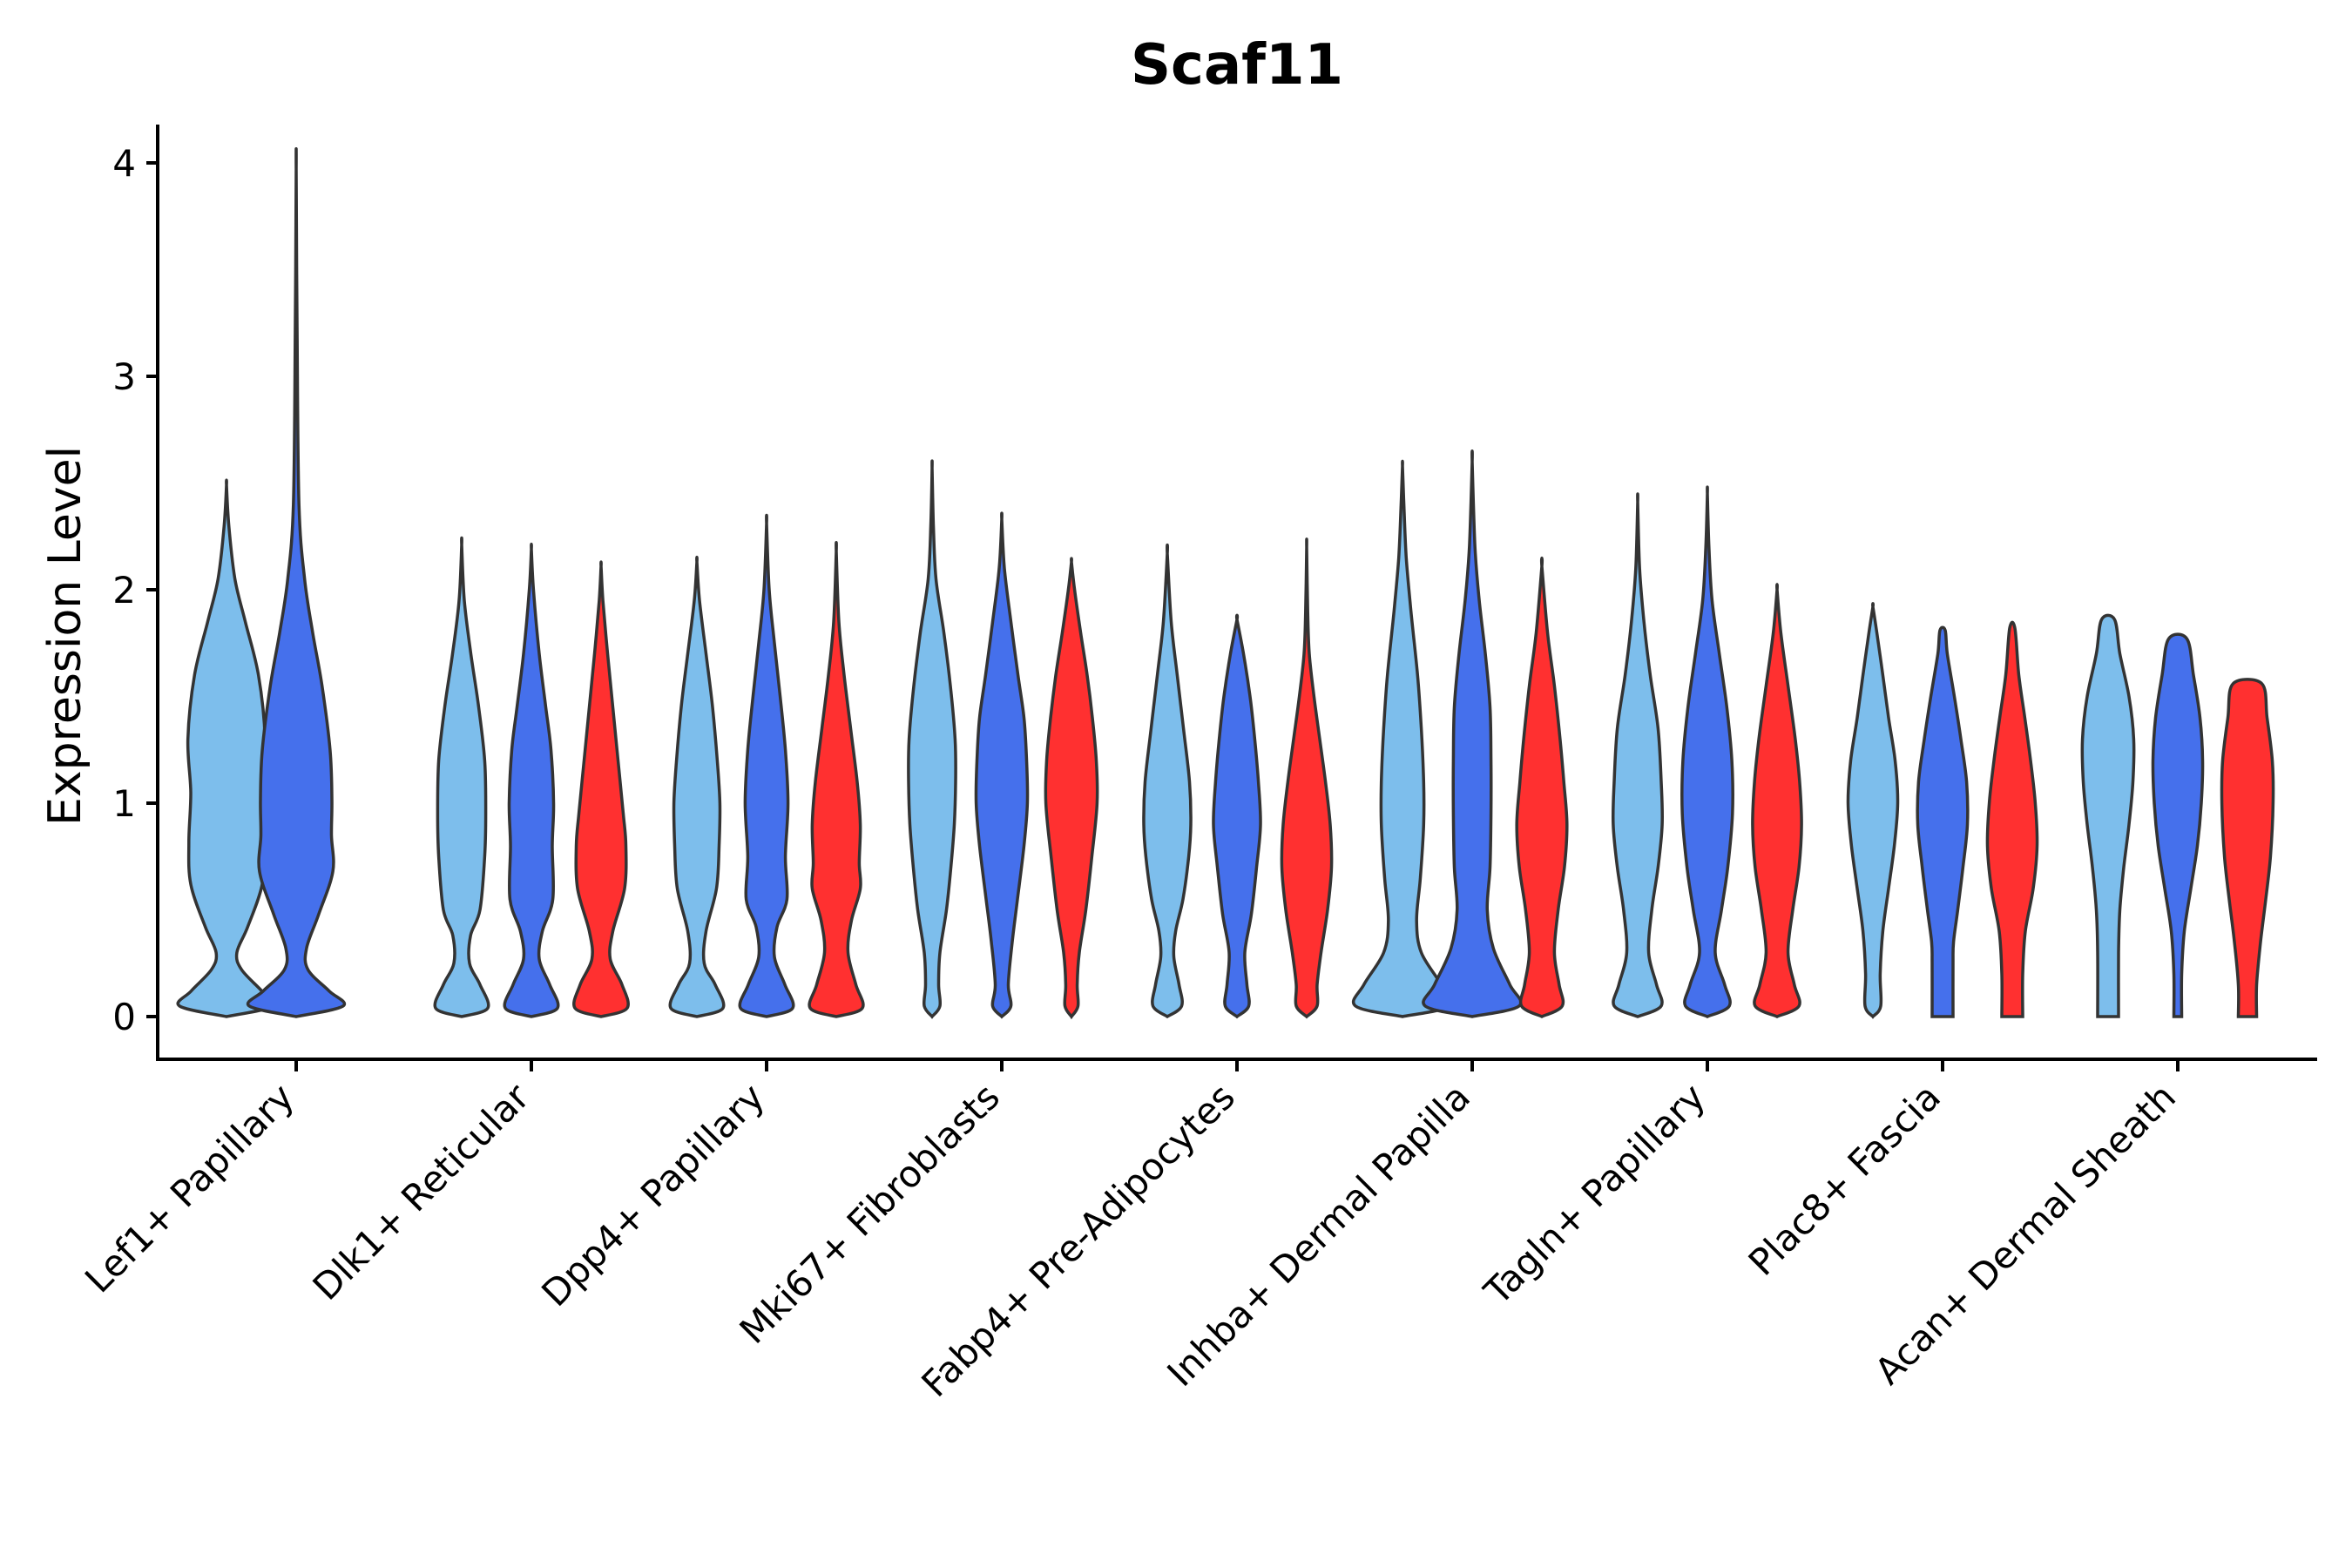  What do you see at coordinates (1845, 1179) in the screenshot?
I see `x-tick-label: Plac8+ Fascia` at bounding box center [1845, 1179].